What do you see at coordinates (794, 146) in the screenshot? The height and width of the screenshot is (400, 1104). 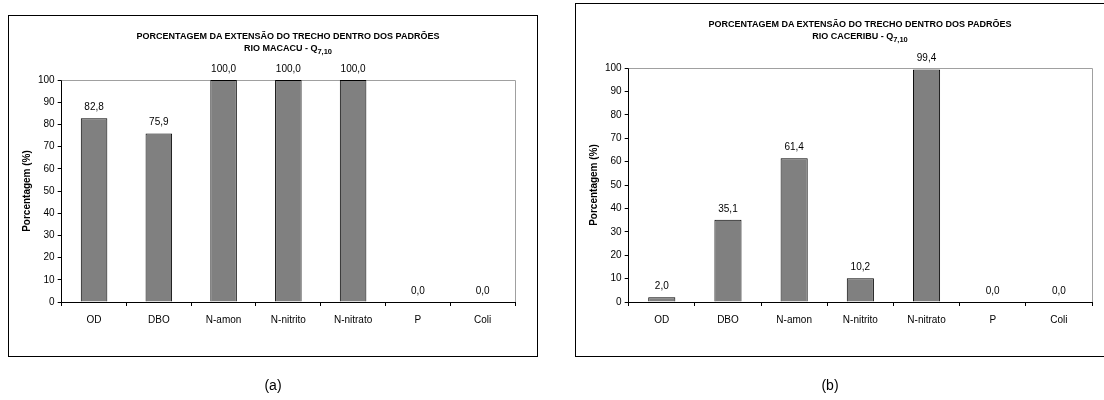 I see `data-label: 61,4` at bounding box center [794, 146].